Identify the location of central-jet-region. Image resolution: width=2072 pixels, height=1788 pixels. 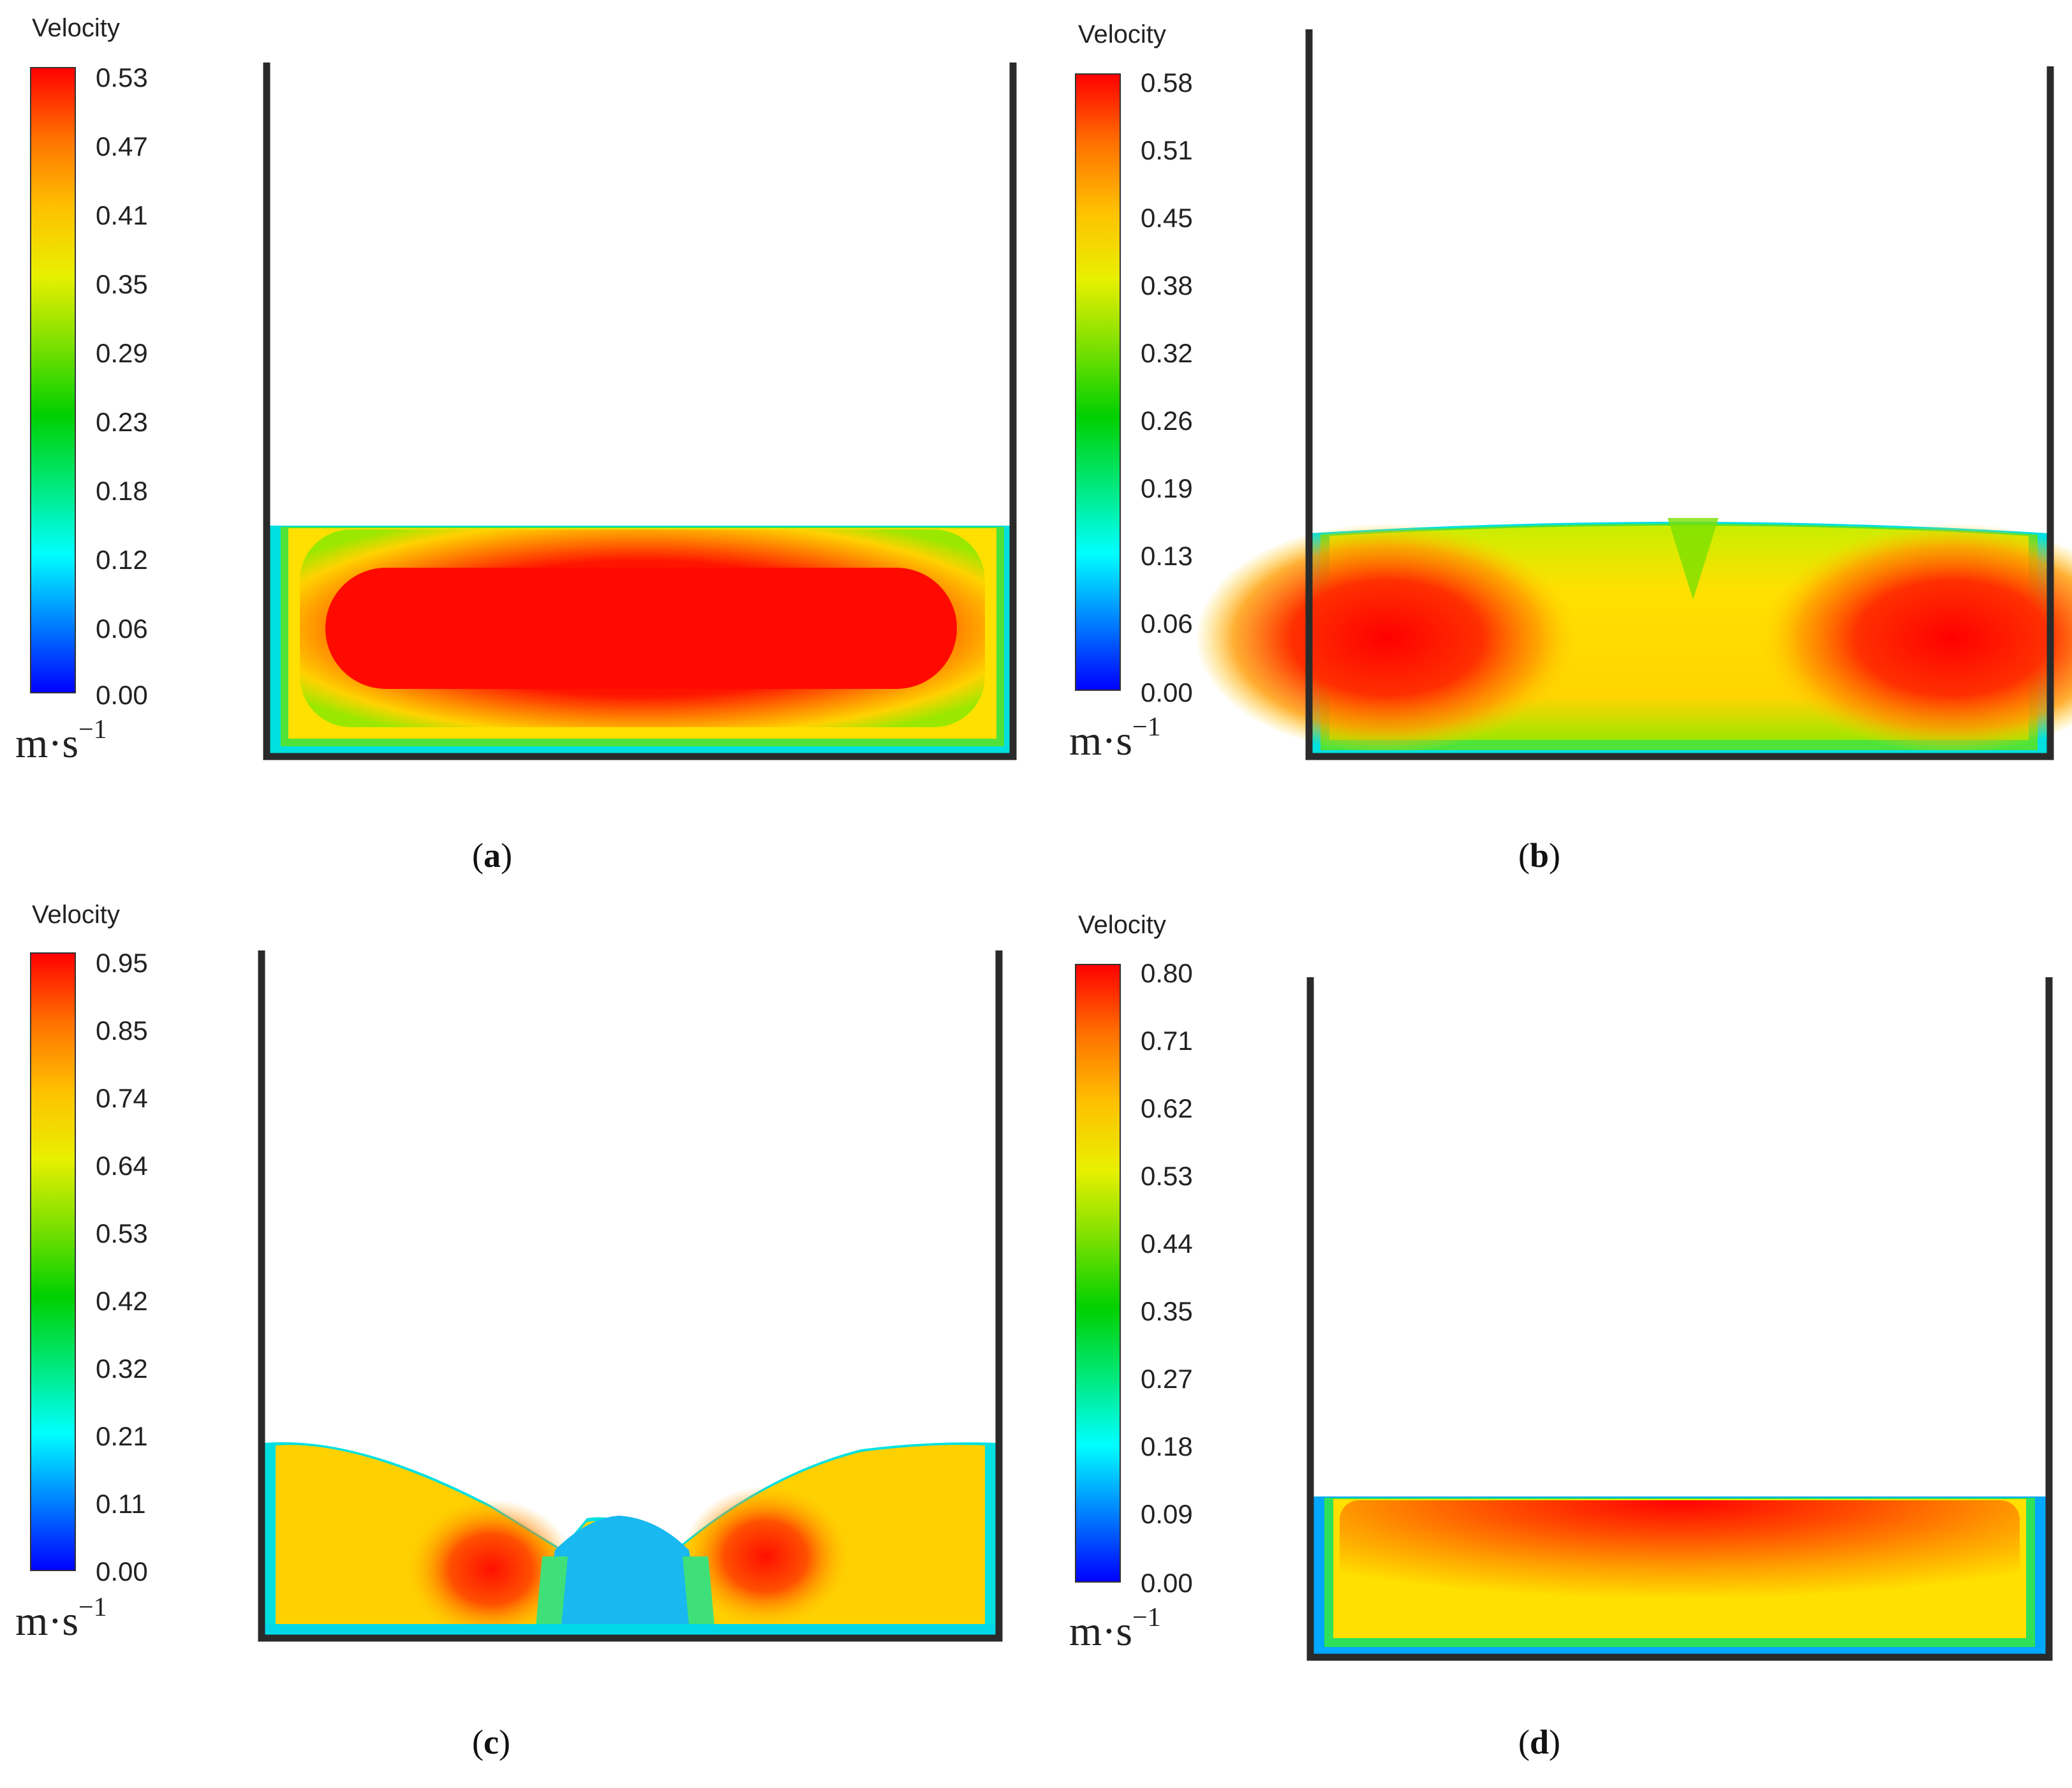
(622, 1570).